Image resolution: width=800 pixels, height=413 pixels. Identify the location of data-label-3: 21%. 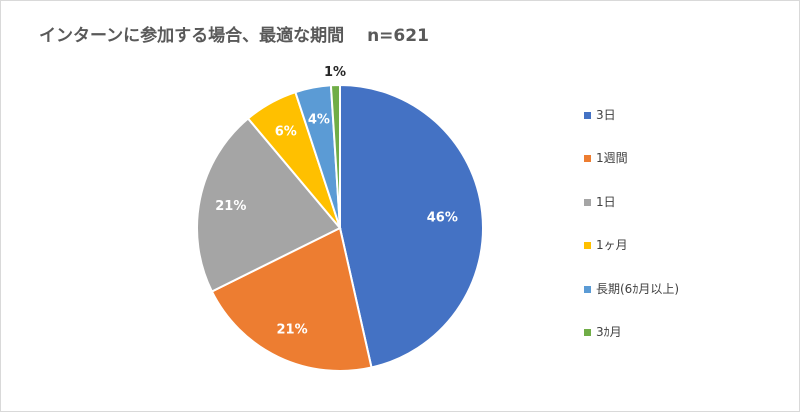
(230, 206).